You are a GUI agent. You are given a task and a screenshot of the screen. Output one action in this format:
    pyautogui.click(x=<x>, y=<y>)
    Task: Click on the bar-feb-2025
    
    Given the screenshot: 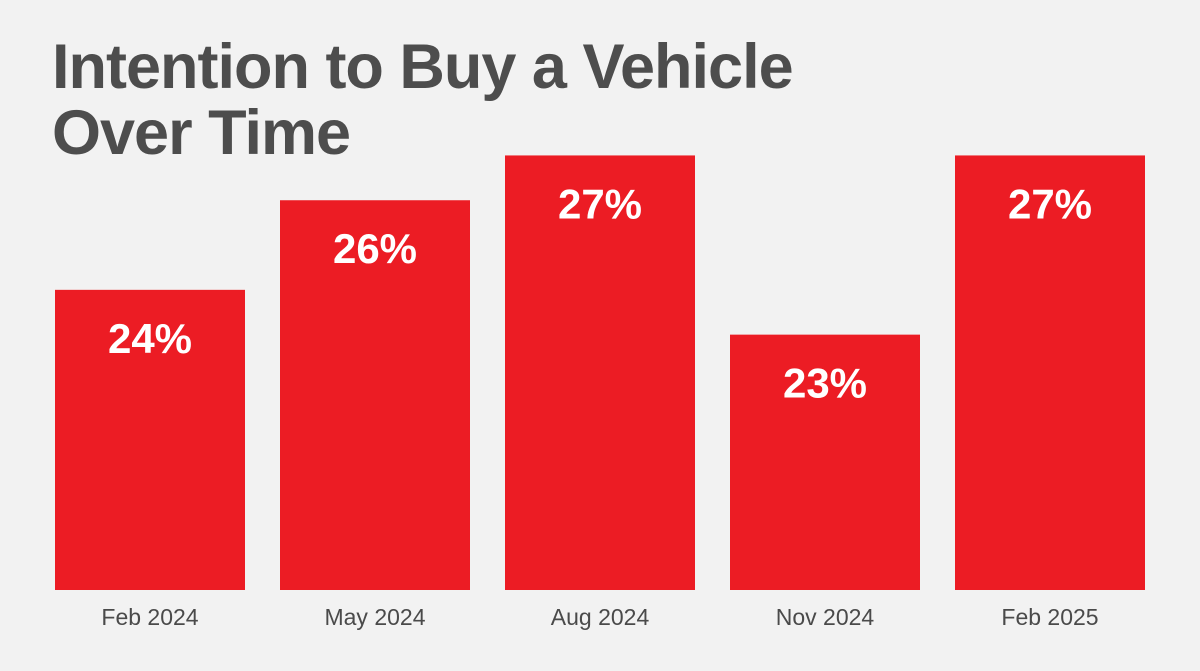 What is the action you would take?
    pyautogui.click(x=1050, y=372)
    